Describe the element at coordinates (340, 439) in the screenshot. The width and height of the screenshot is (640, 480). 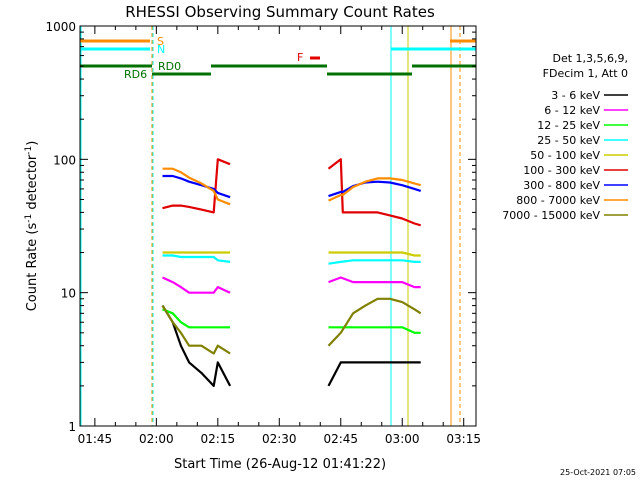
I see `x-tick-label: 02:45` at that location.